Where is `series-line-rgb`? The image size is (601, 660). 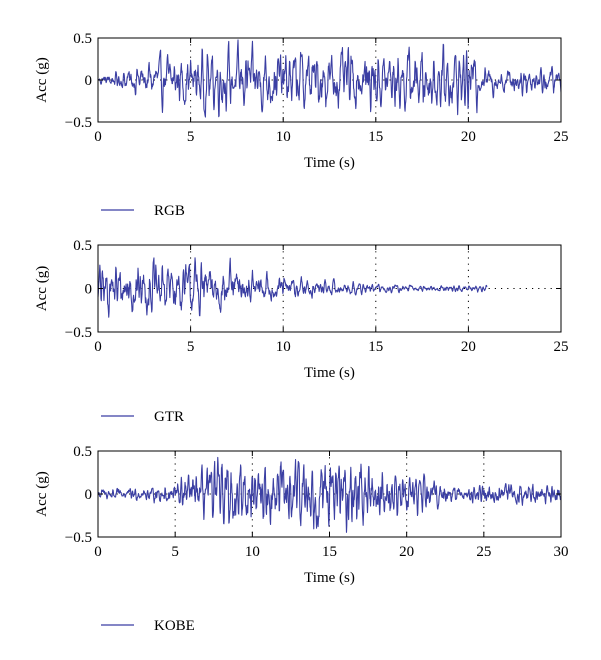 series-line-rgb is located at coordinates (329, 78).